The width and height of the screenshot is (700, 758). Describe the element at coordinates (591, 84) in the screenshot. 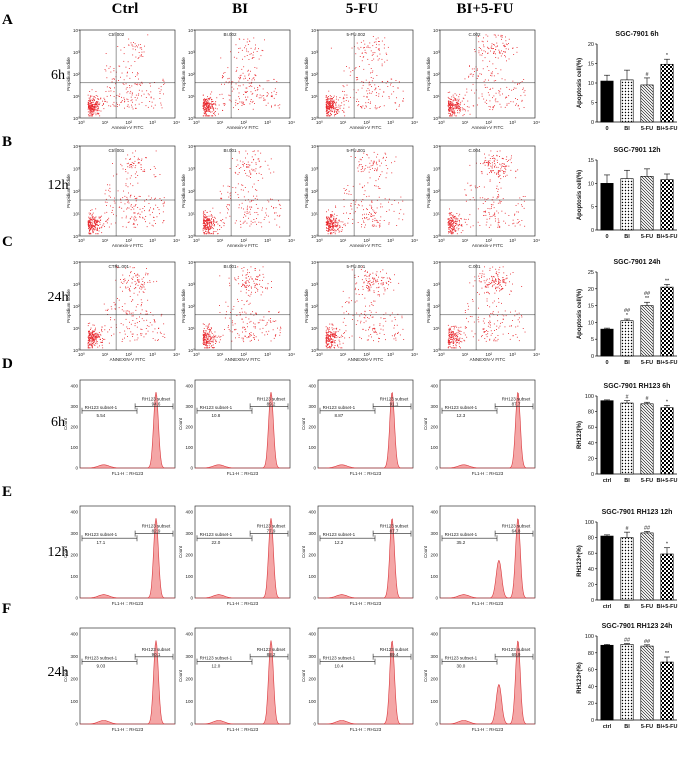

I see `y-tick-label: 10` at that location.